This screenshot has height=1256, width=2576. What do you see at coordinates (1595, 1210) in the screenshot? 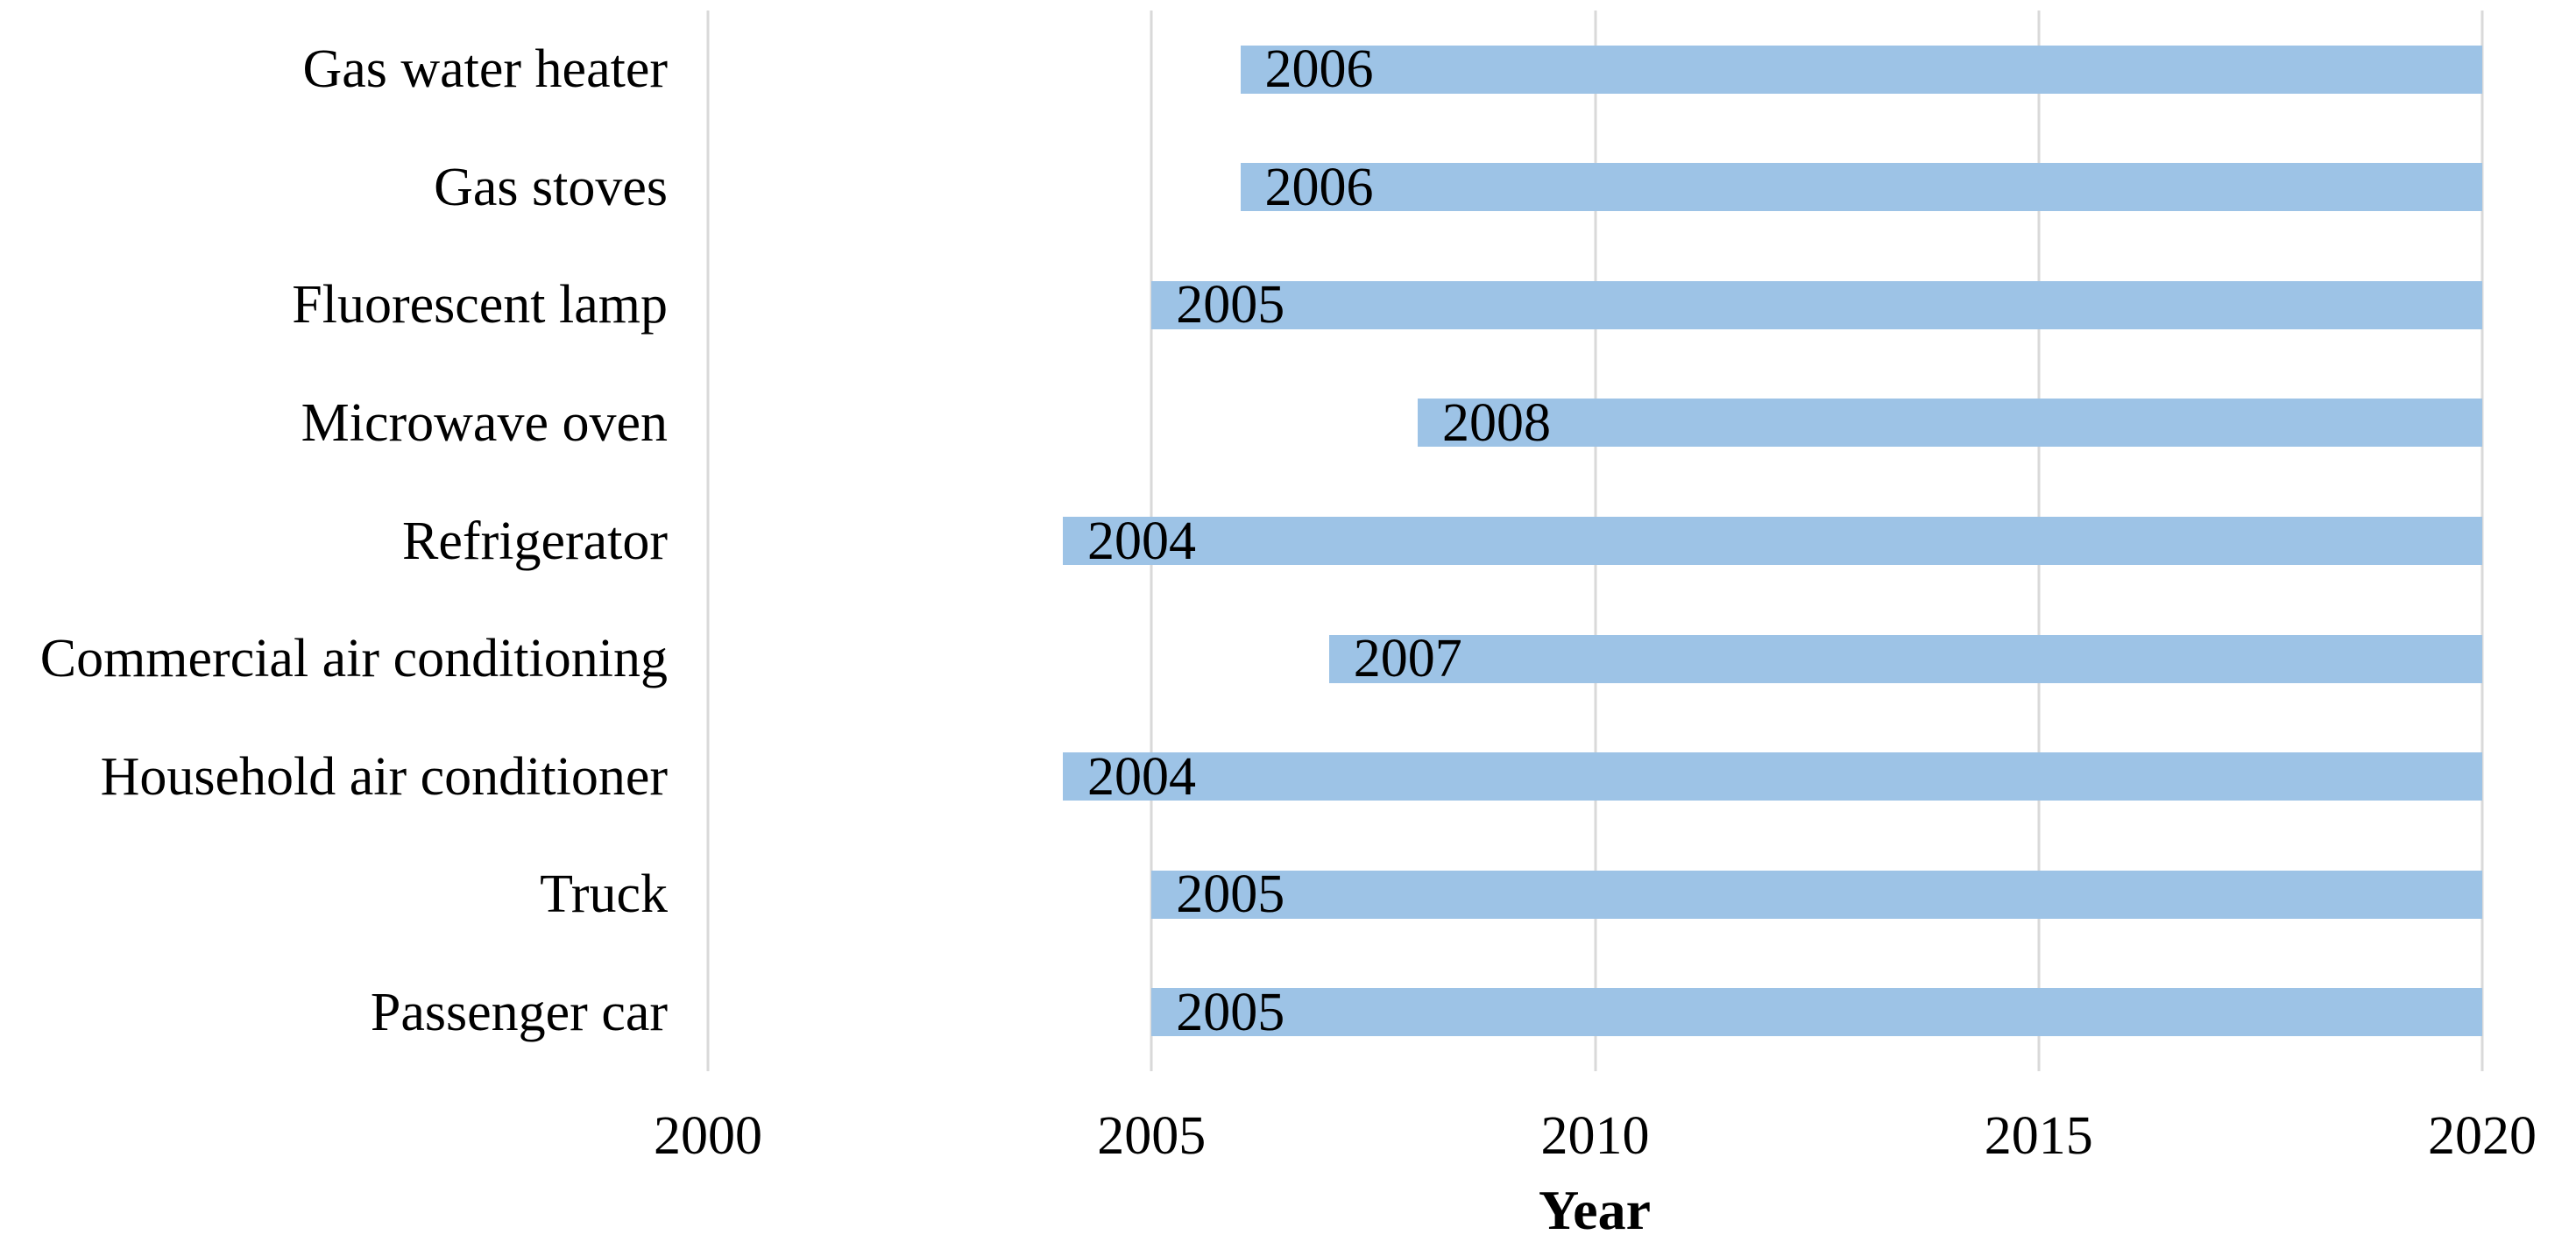
I see `x-axis-title: Year` at bounding box center [1595, 1210].